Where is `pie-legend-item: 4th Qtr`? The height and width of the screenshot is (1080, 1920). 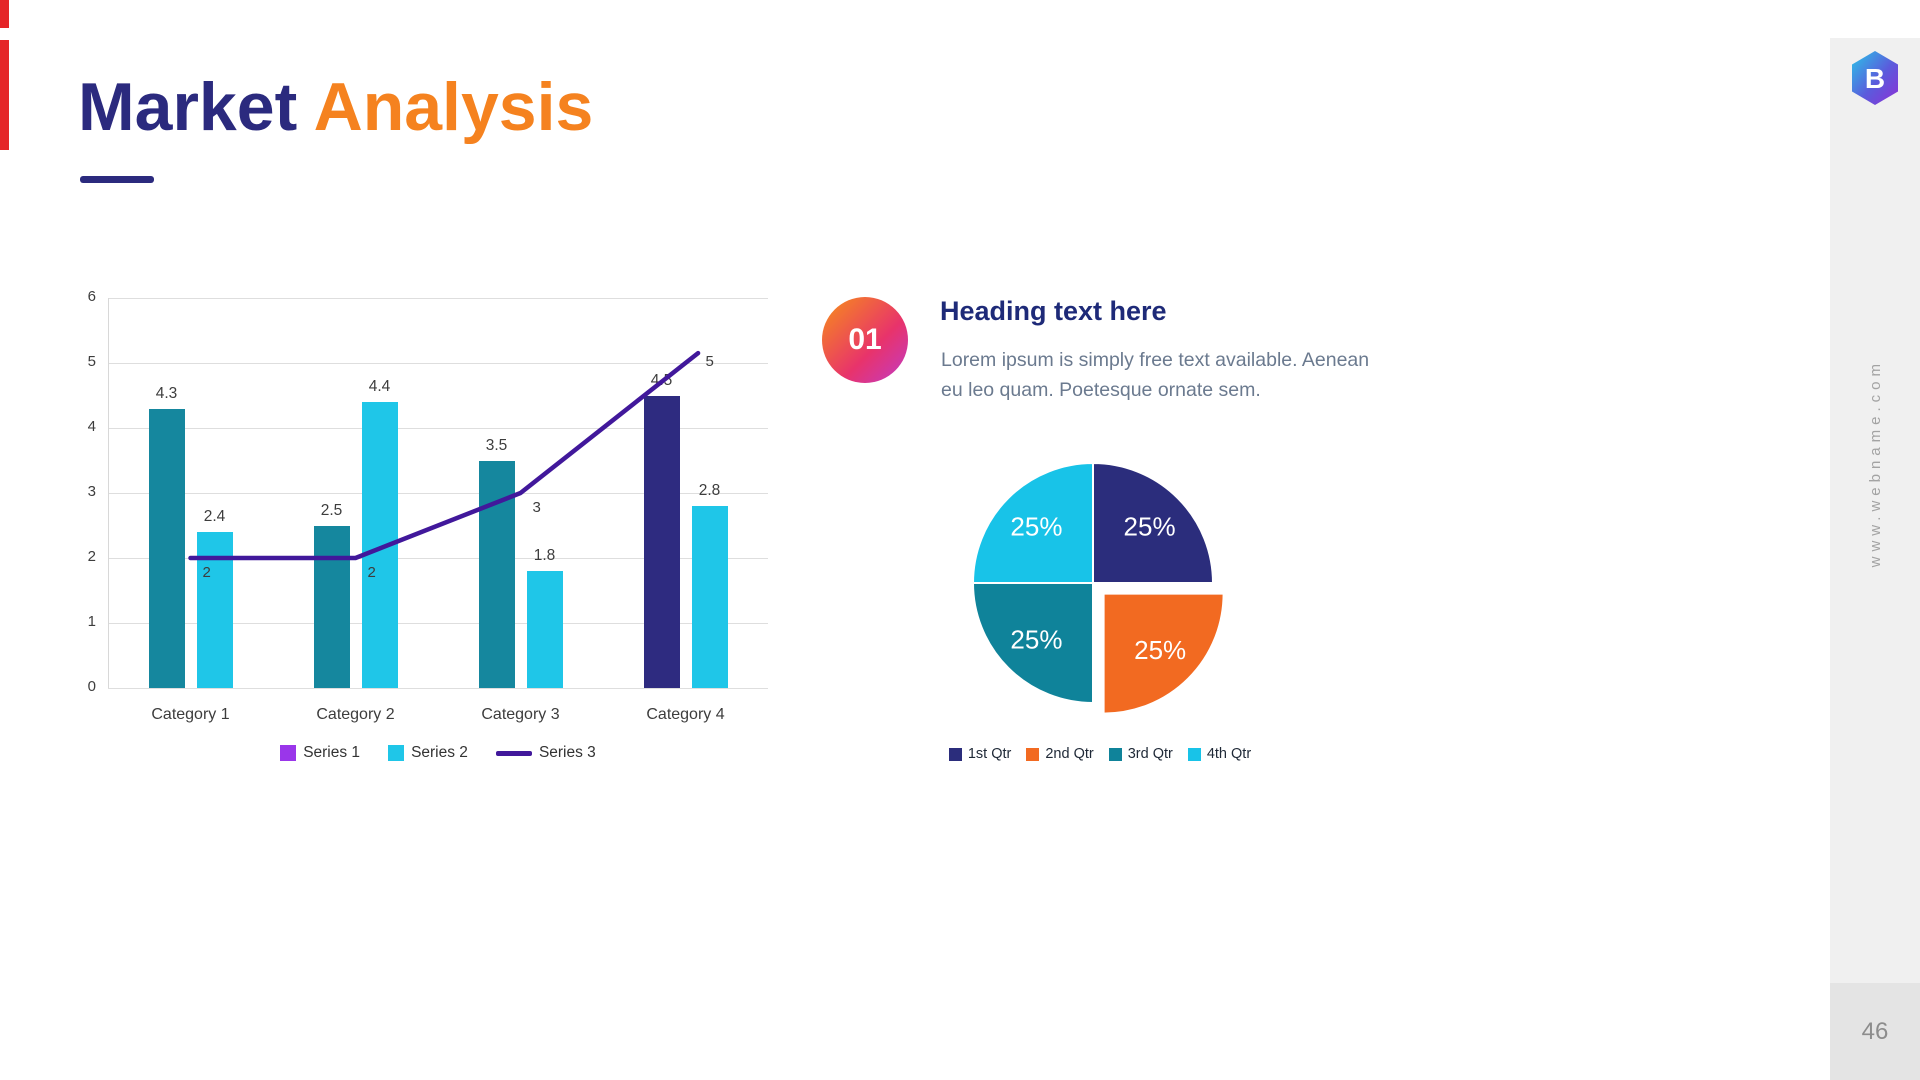
pie-legend-item: 4th Qtr is located at coordinates (1219, 754).